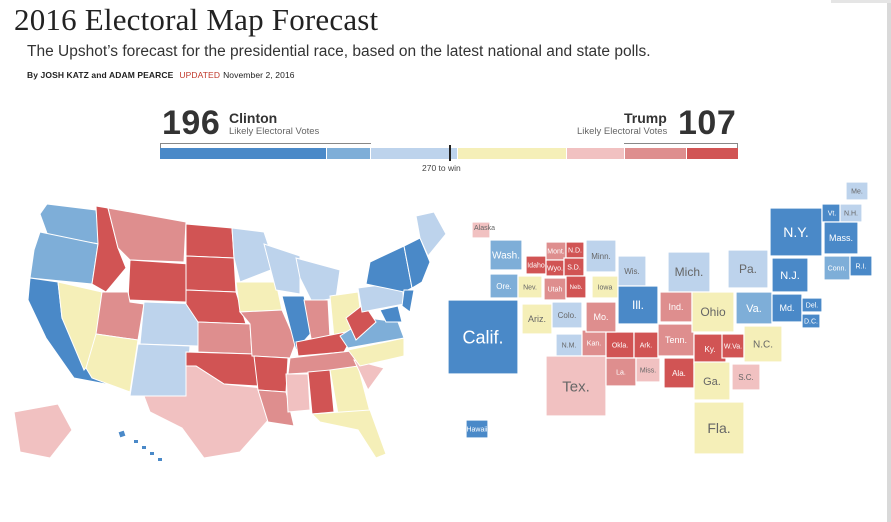  I want to click on cartogram-label-wash: Wash., so click(506, 256).